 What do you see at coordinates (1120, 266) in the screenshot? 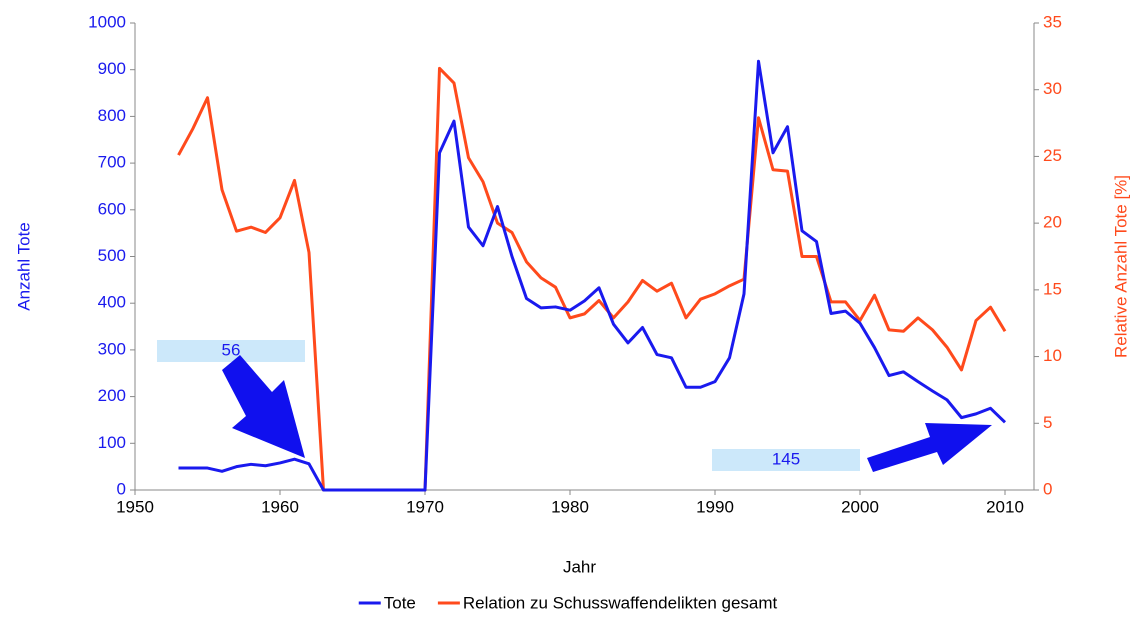
I see `y2-axis-label: Relative Anzahl Tote [%]` at bounding box center [1120, 266].